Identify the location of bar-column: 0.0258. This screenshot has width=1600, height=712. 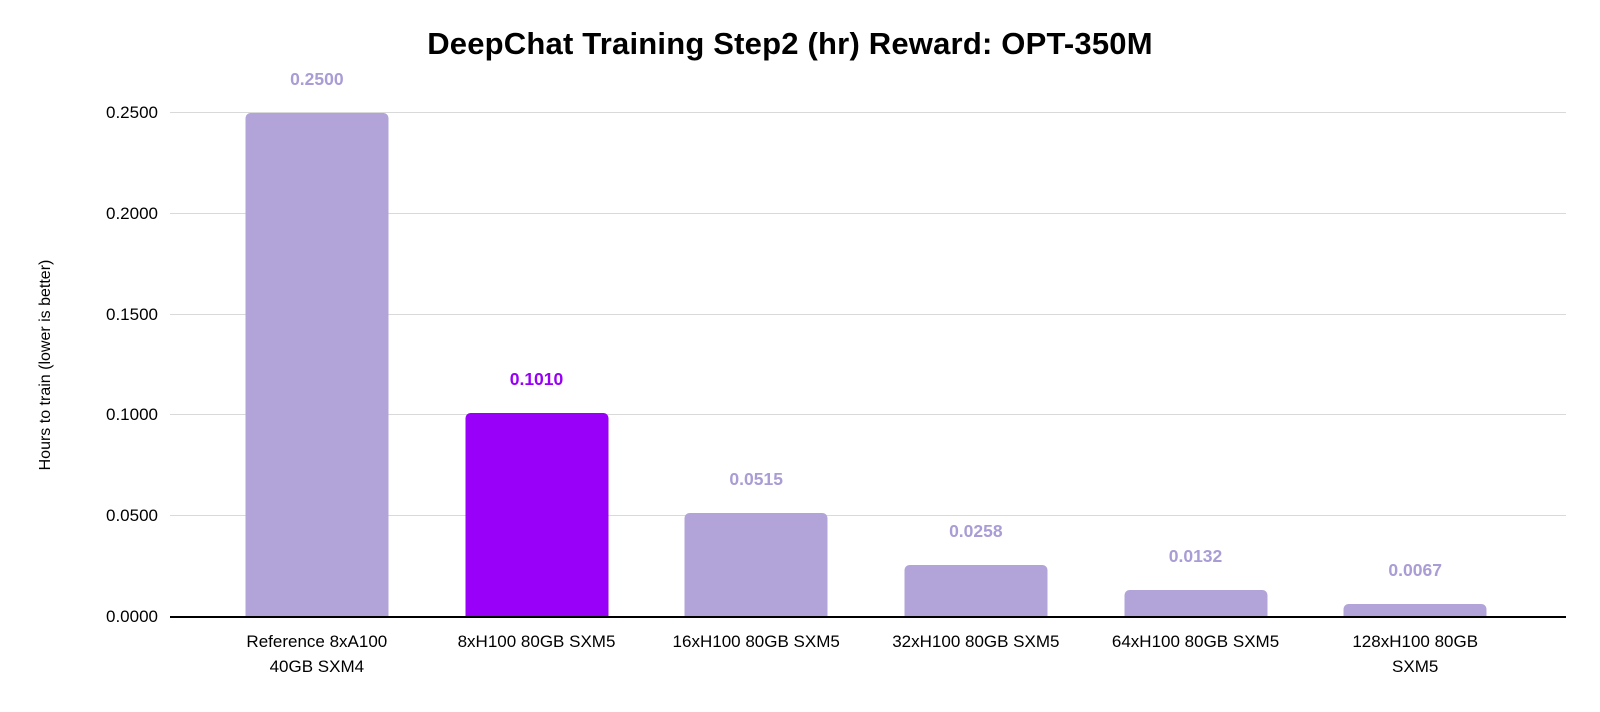
(976, 365).